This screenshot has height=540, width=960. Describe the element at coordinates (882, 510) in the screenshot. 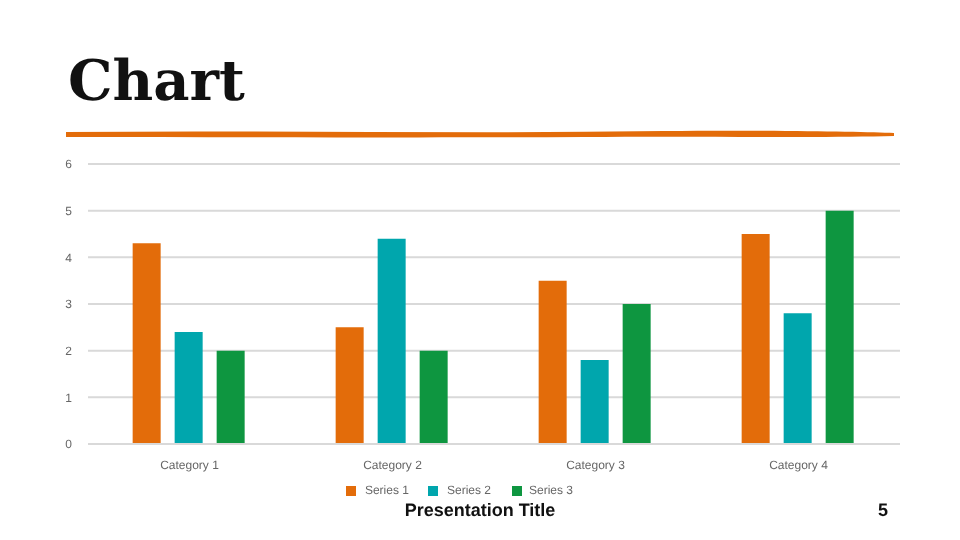

I see `text: 5` at that location.